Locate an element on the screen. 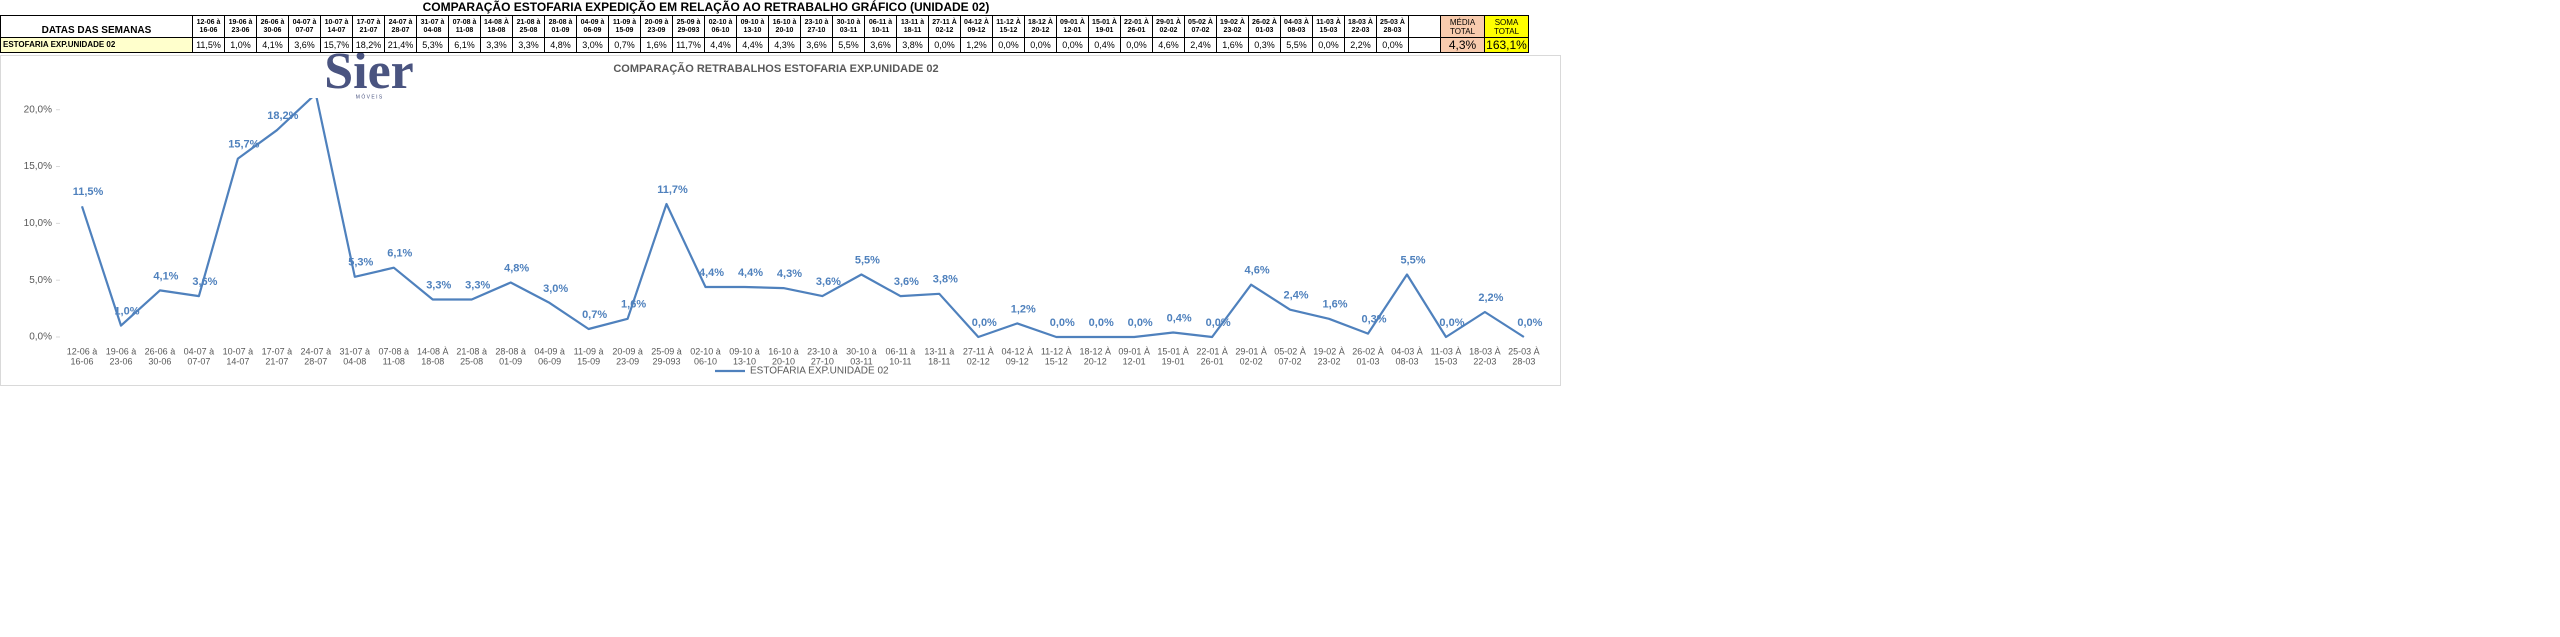 The height and width of the screenshot is (637, 2560). column-header: 04-07 à 07-07 is located at coordinates (304, 26).